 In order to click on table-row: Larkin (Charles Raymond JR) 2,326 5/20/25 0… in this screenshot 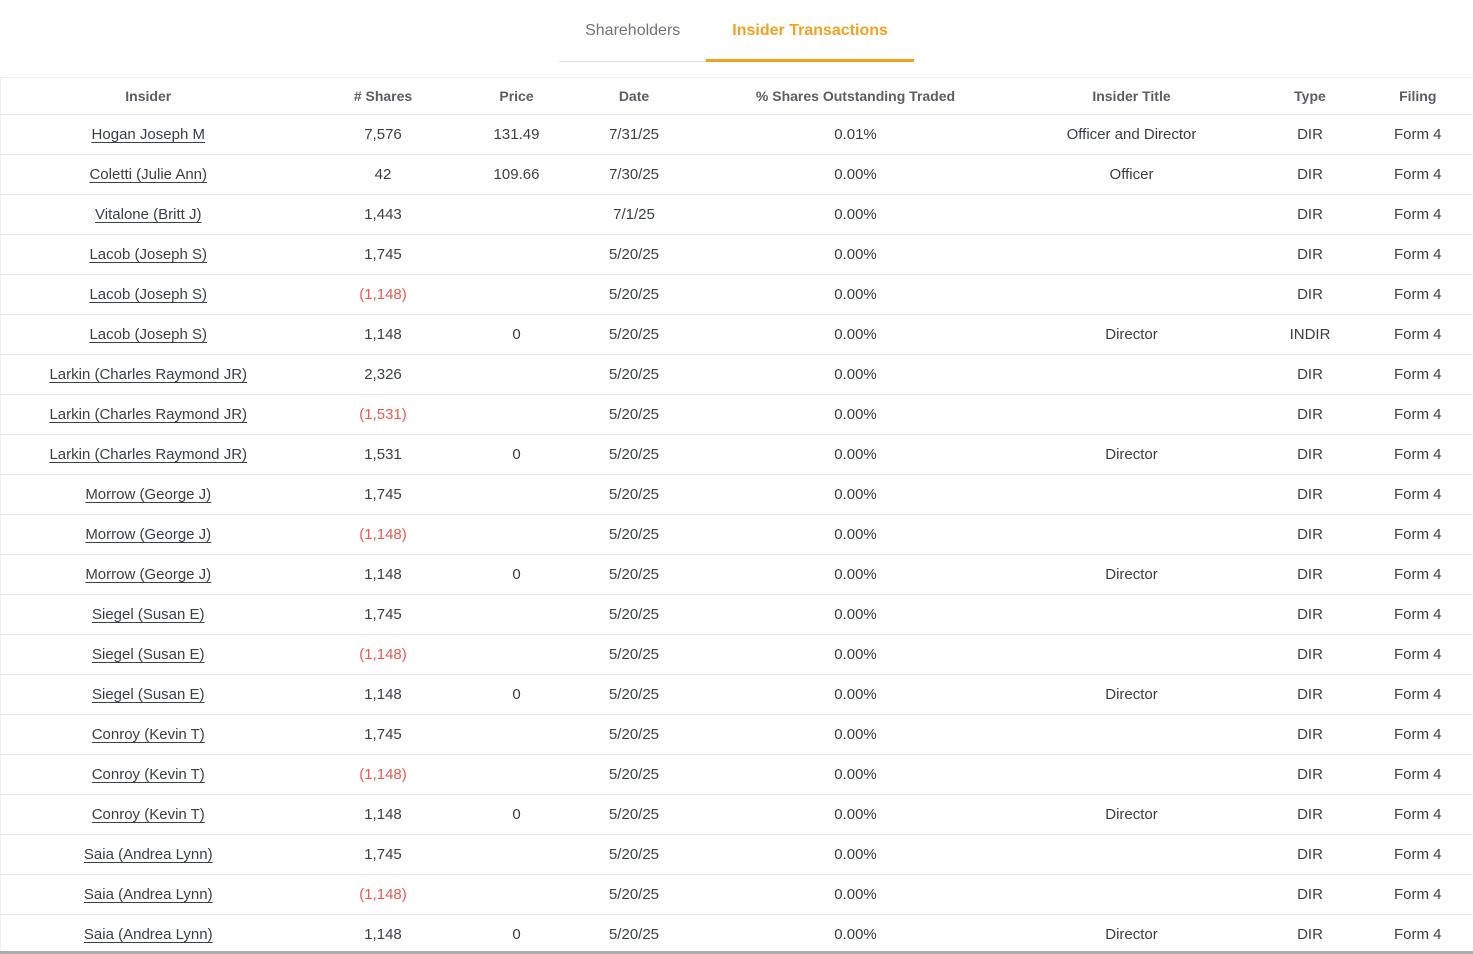, I will do `click(736, 374)`.